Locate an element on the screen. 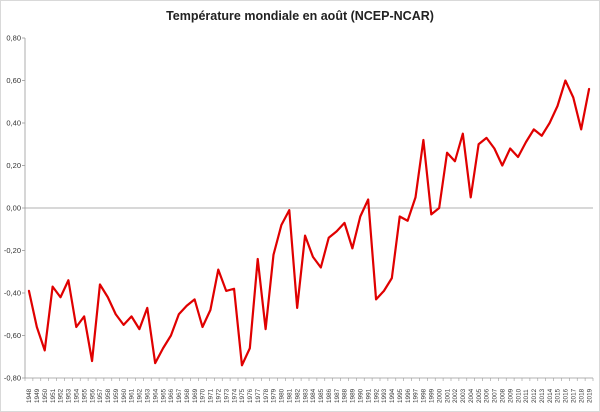  x-tick-label: 2010 is located at coordinates (518, 395).